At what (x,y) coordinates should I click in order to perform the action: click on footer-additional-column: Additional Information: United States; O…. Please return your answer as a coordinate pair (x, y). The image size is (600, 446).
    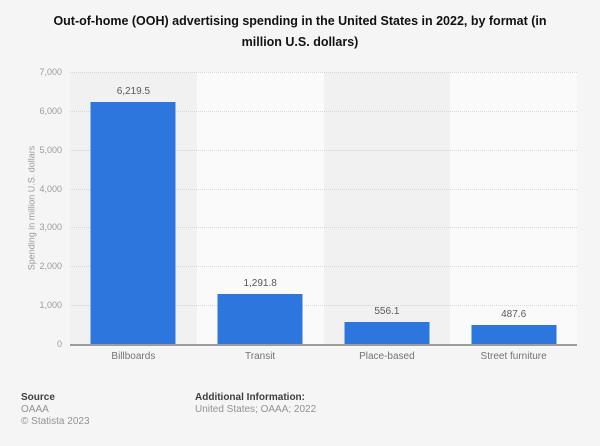
    Looking at the image, I should click on (255, 404).